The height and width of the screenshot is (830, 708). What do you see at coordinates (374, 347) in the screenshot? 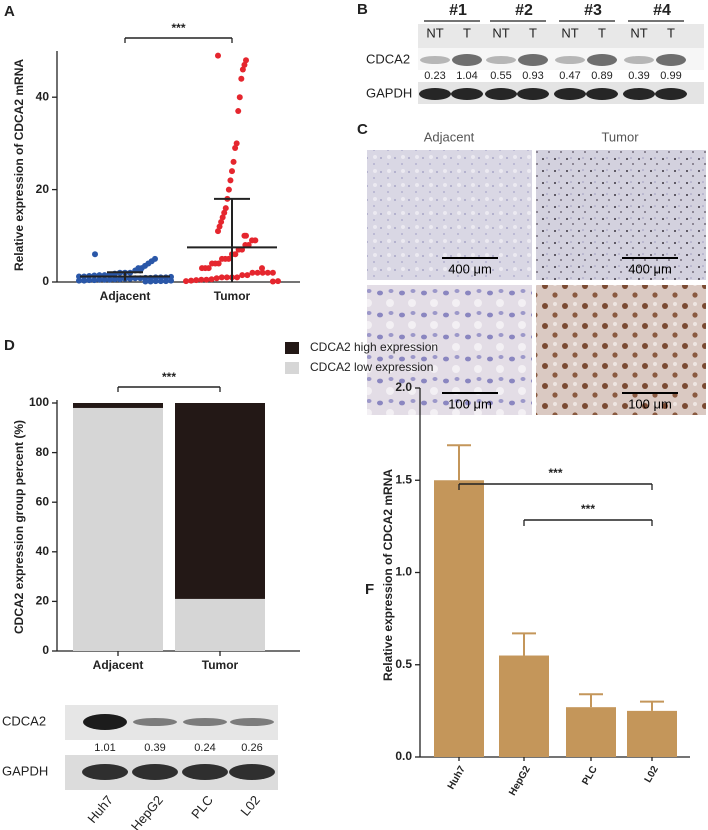
I see `legend-label: CDCA2 high expression` at bounding box center [374, 347].